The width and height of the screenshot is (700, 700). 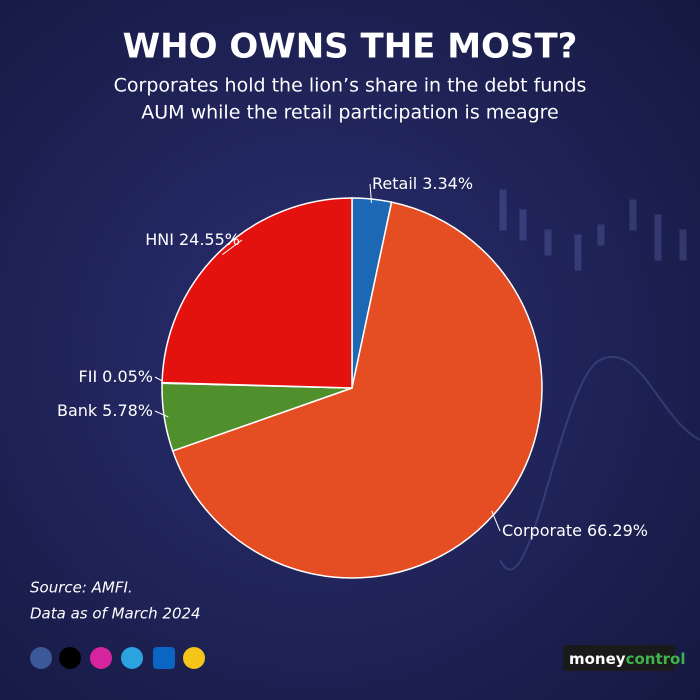 I want to click on value-label: 3.34%, so click(x=447, y=183).